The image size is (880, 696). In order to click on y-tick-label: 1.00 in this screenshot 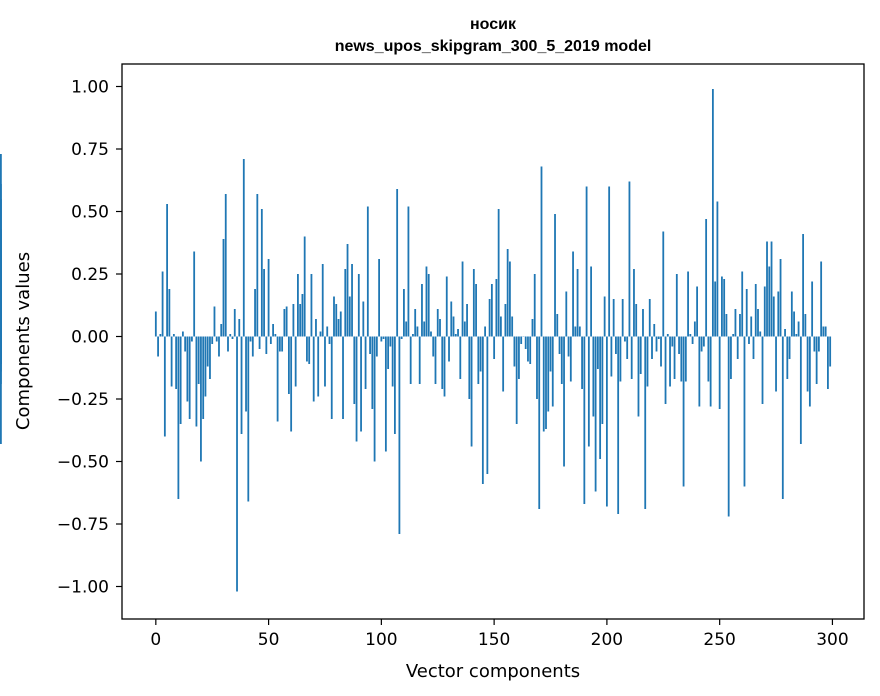, I will do `click(90, 88)`.